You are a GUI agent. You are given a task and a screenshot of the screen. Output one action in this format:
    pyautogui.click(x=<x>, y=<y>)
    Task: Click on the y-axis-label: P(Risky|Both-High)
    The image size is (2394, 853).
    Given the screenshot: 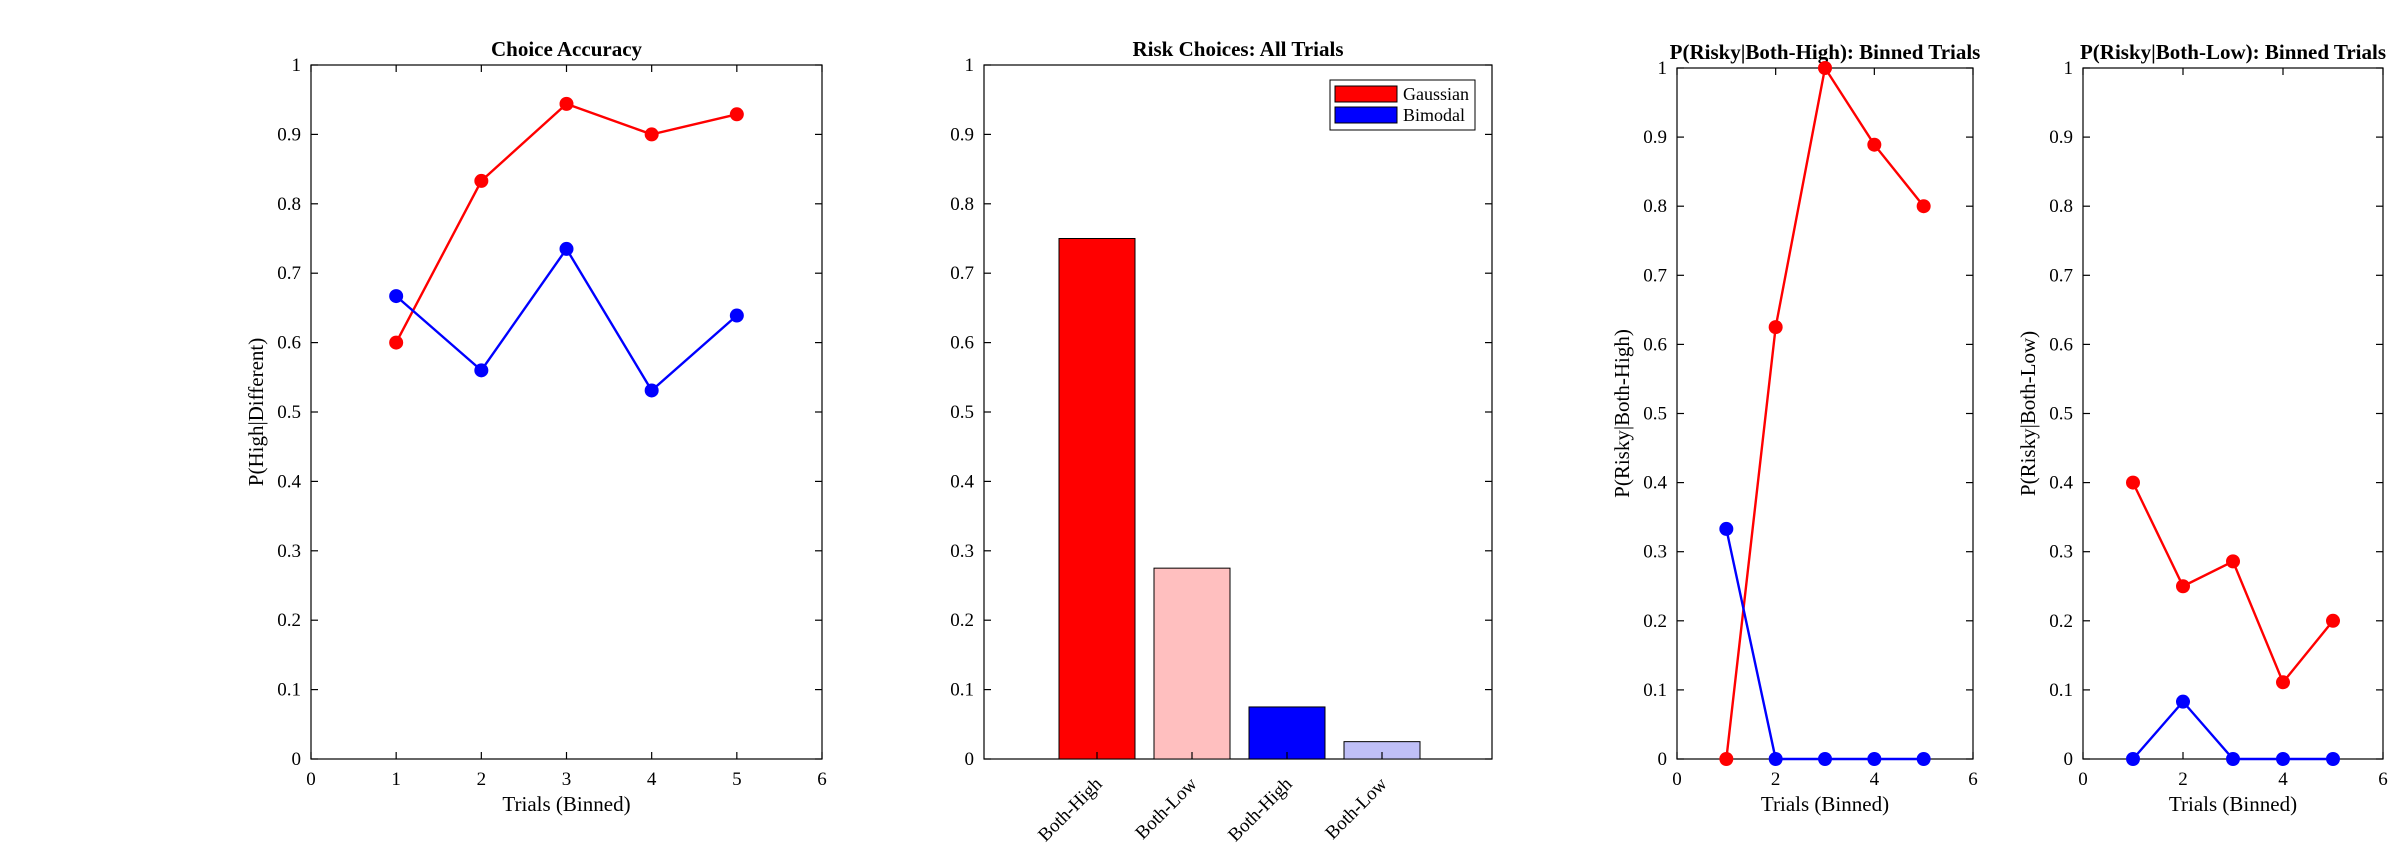 What is the action you would take?
    pyautogui.click(x=1622, y=413)
    